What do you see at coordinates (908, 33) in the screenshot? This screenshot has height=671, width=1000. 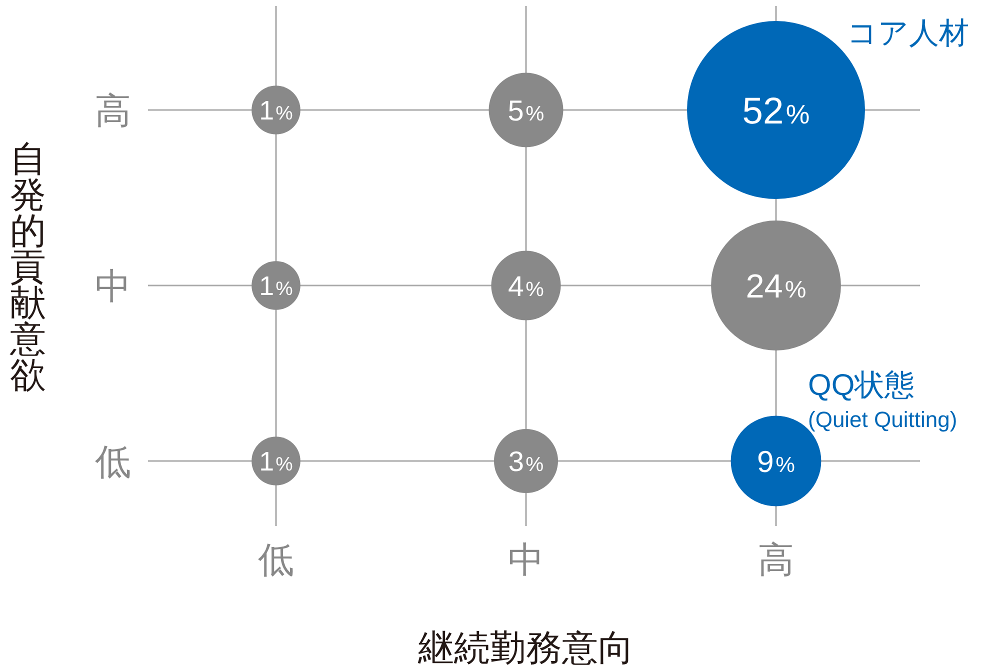 I see `annotation: コア人材` at bounding box center [908, 33].